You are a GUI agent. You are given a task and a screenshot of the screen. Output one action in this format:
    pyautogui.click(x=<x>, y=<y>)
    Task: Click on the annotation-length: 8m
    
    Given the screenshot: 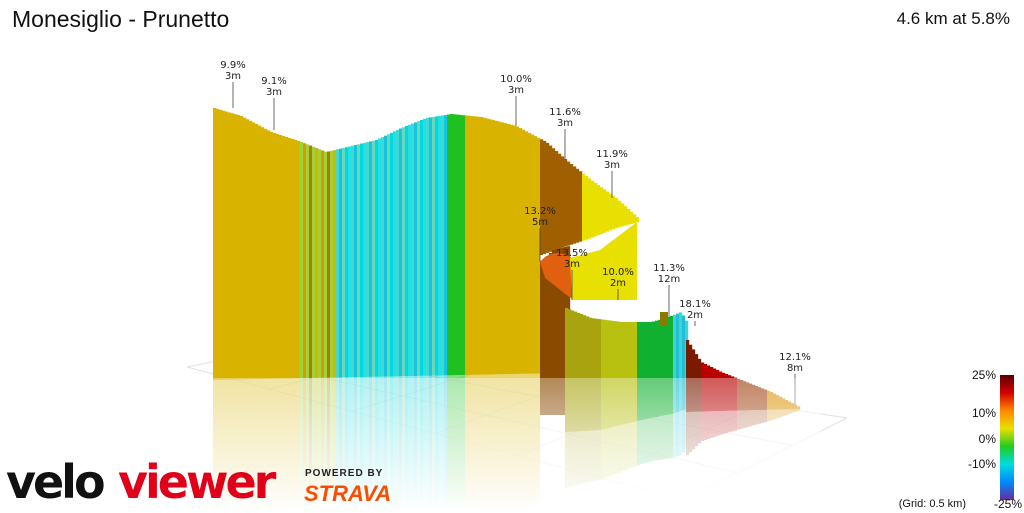 What is the action you would take?
    pyautogui.click(x=795, y=368)
    